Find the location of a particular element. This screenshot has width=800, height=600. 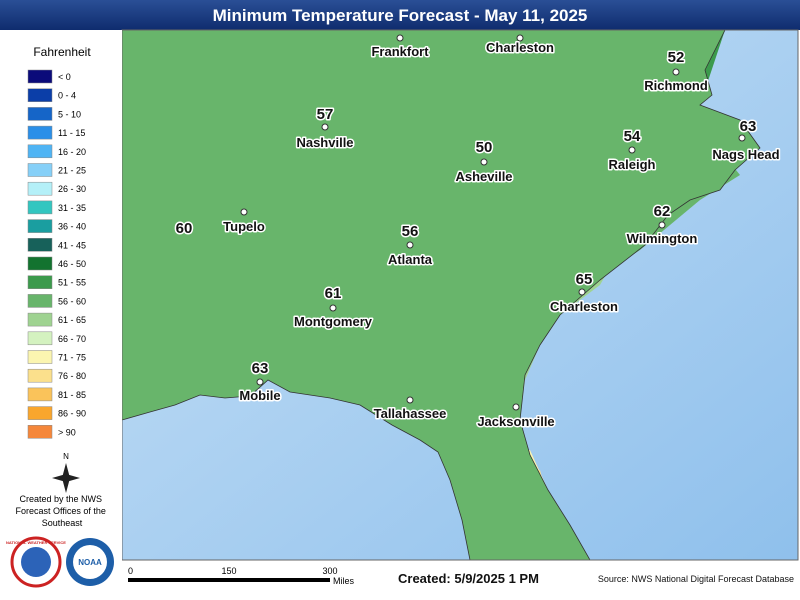

city-name: Atlanta is located at coordinates (410, 259).